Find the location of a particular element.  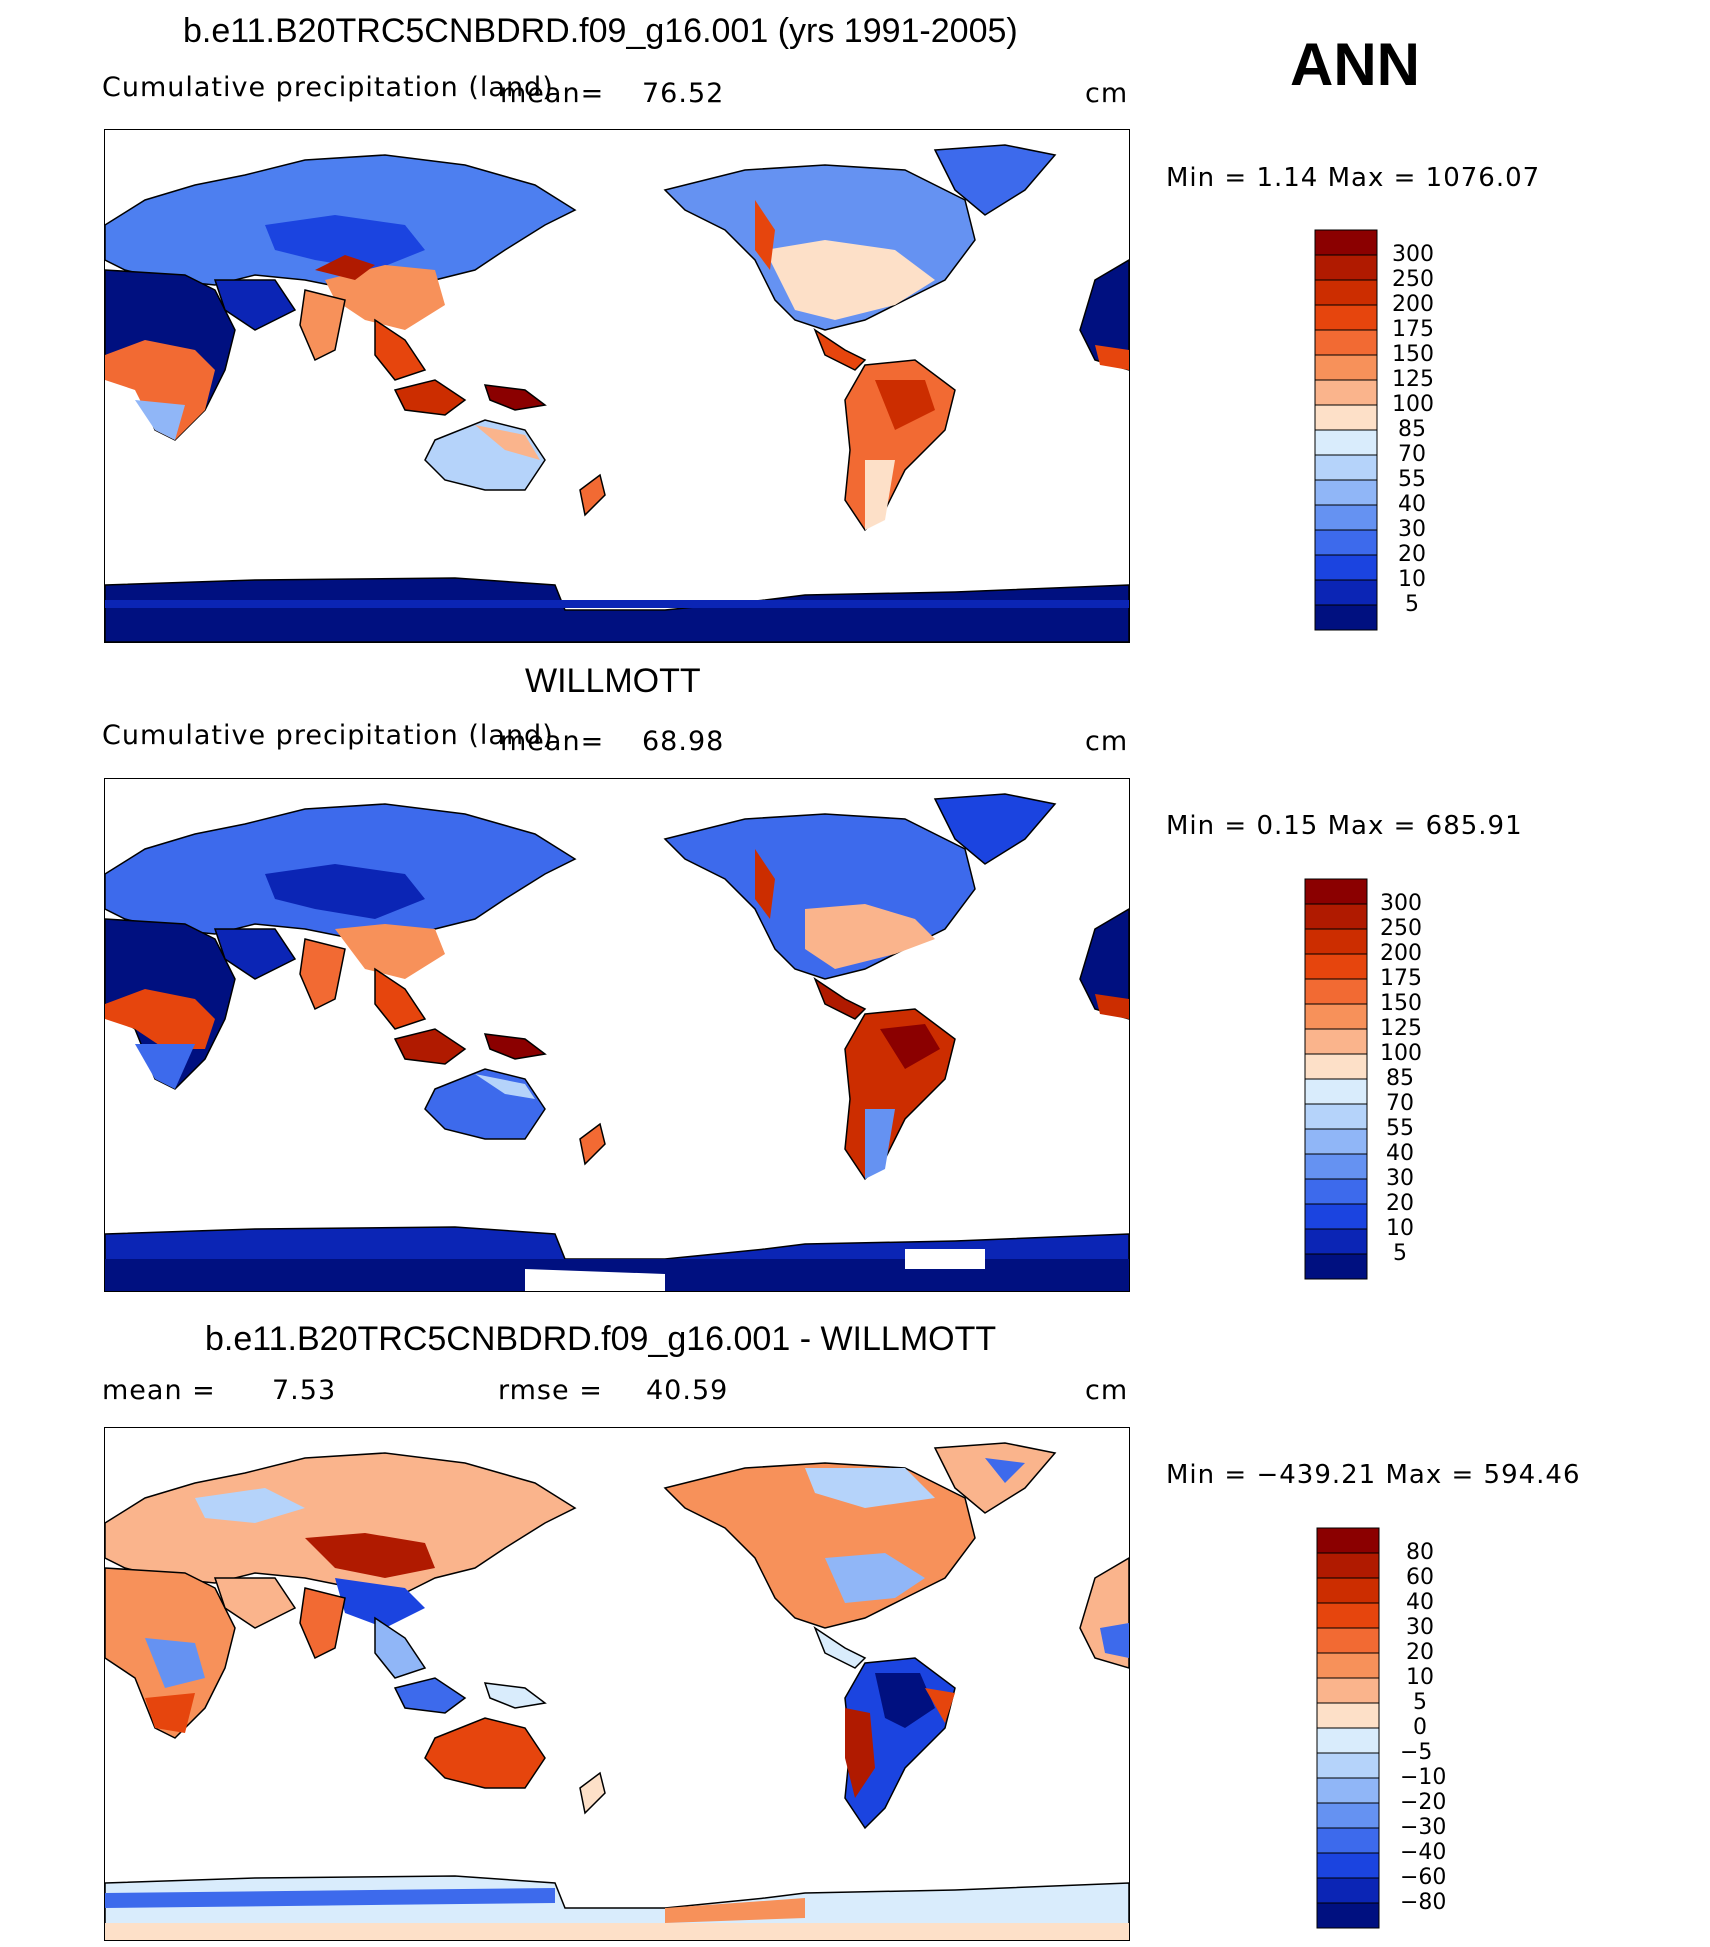

panel1-cb-label: 85 is located at coordinates (1412, 429).